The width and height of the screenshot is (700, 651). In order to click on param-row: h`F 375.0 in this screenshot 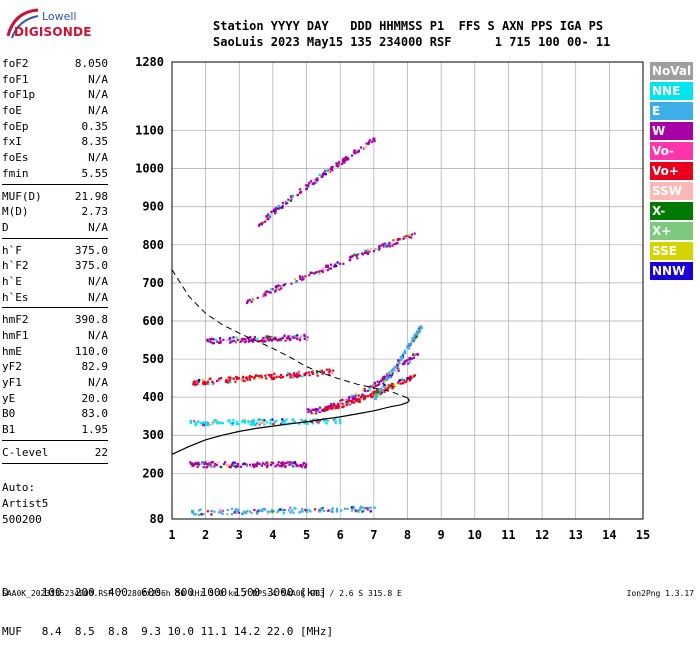, I will do `click(55, 251)`.